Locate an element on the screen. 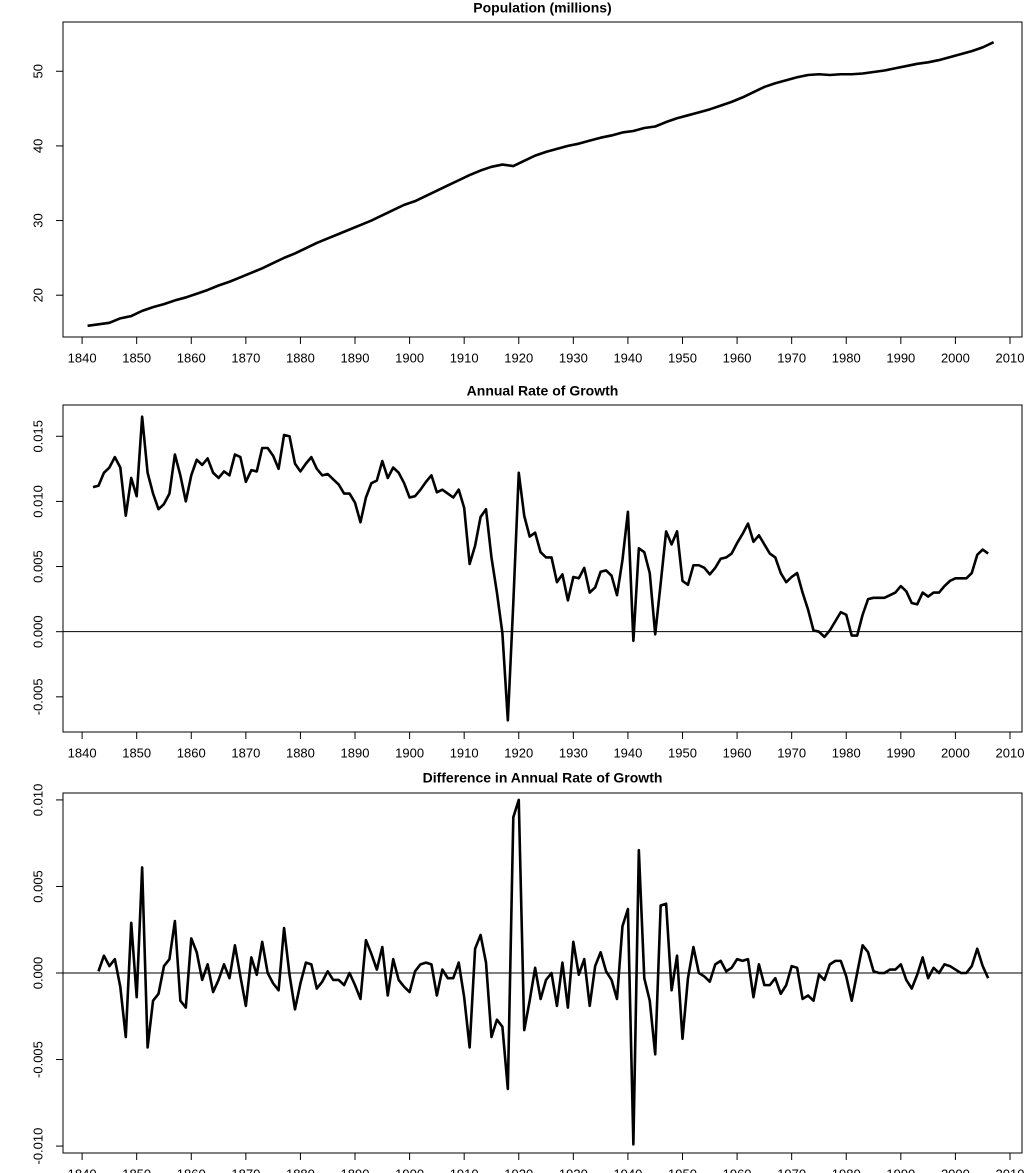 The width and height of the screenshot is (1031, 1173). y-tick-label: 40 is located at coordinates (37, 146).